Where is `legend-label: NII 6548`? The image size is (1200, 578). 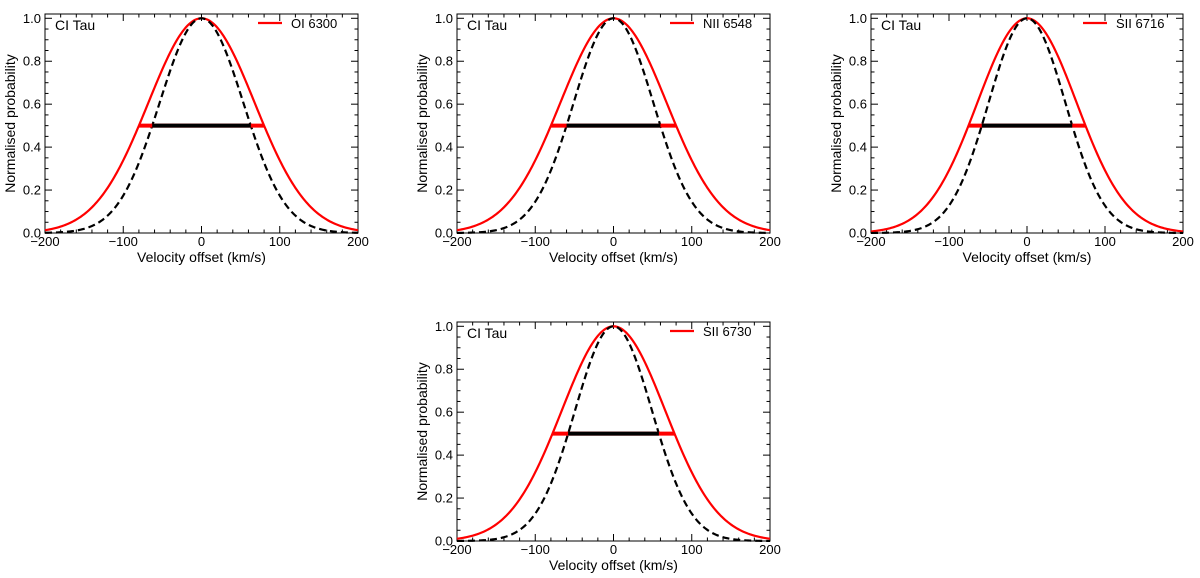 legend-label: NII 6548 is located at coordinates (727, 23).